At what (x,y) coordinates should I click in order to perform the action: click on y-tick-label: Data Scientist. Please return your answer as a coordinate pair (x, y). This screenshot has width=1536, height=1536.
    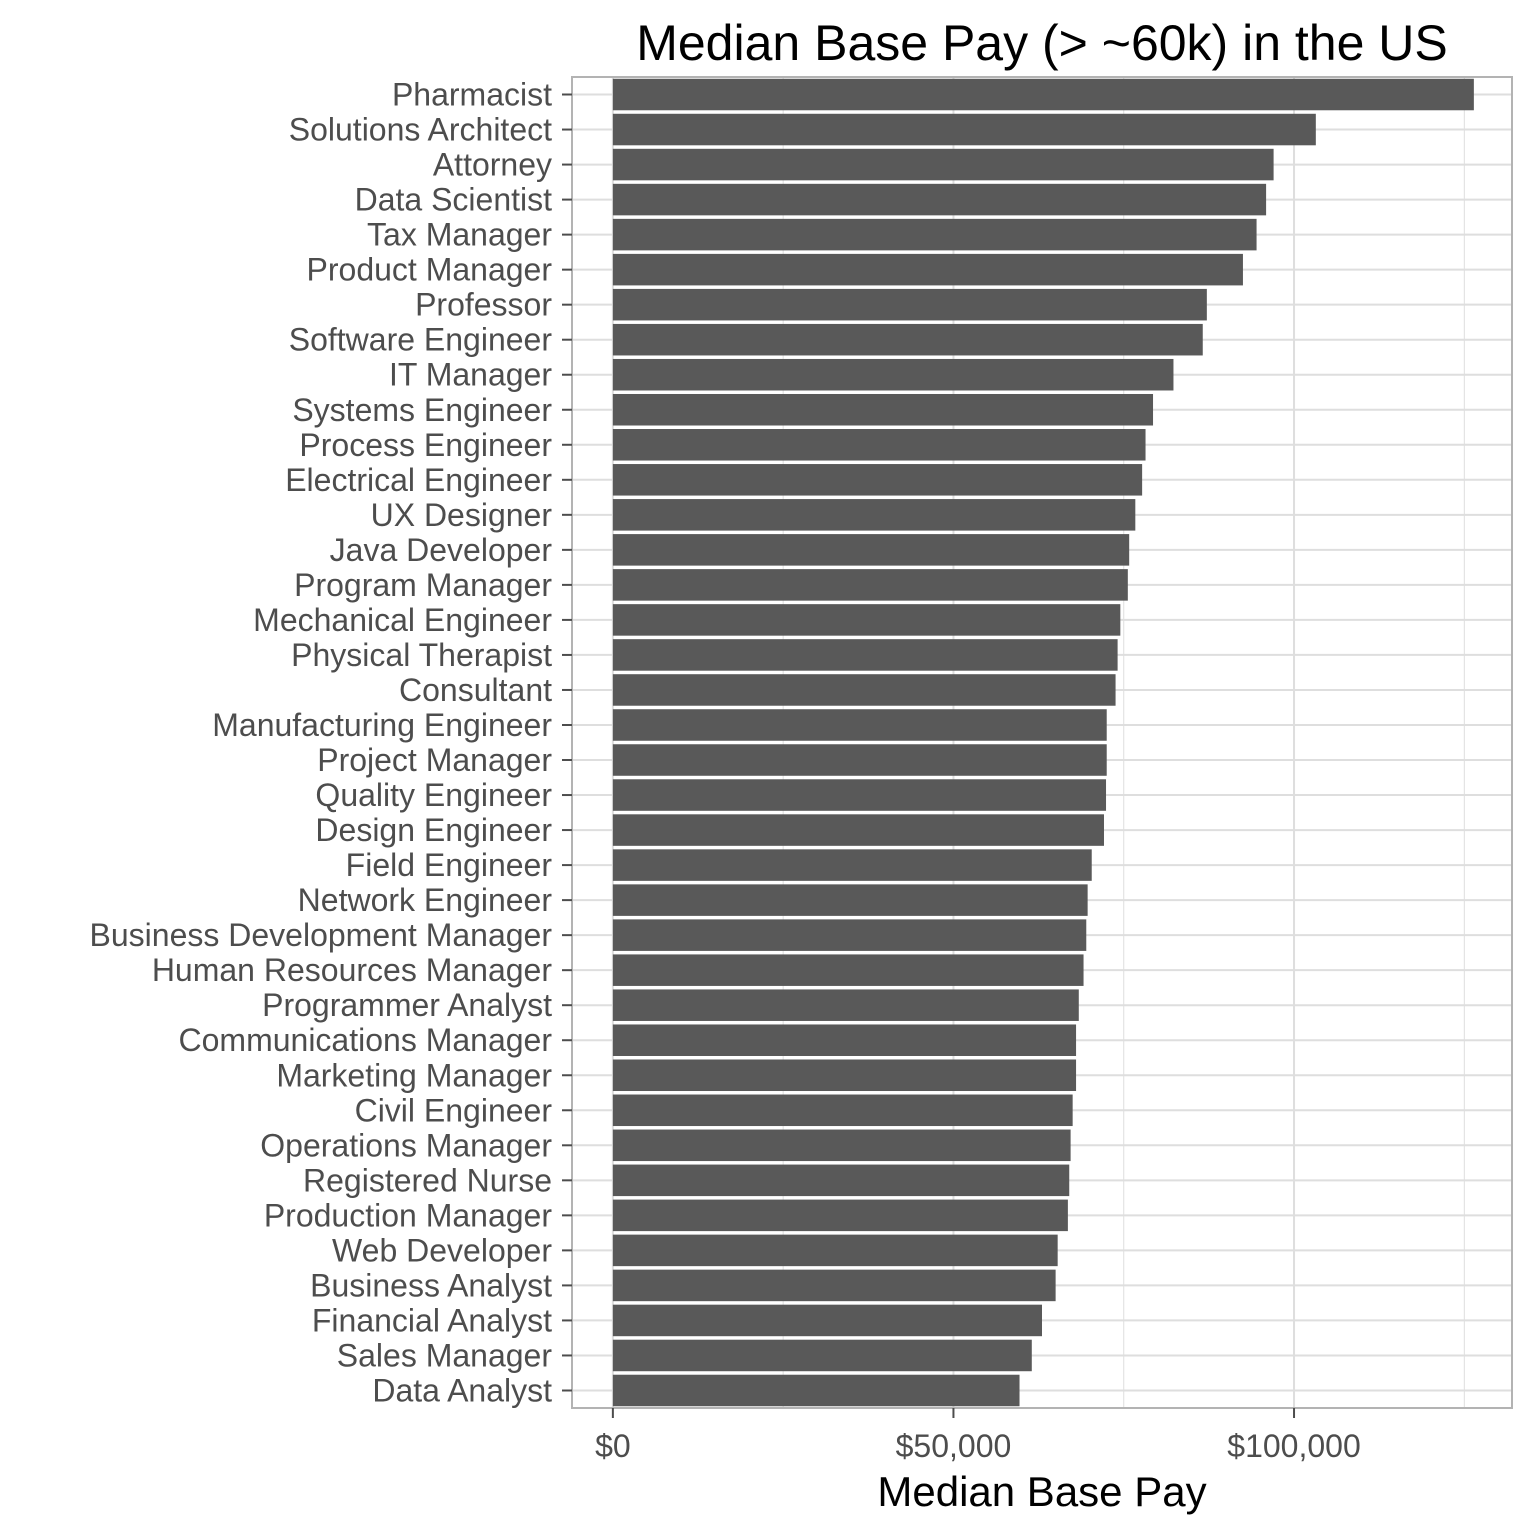
    Looking at the image, I should click on (454, 200).